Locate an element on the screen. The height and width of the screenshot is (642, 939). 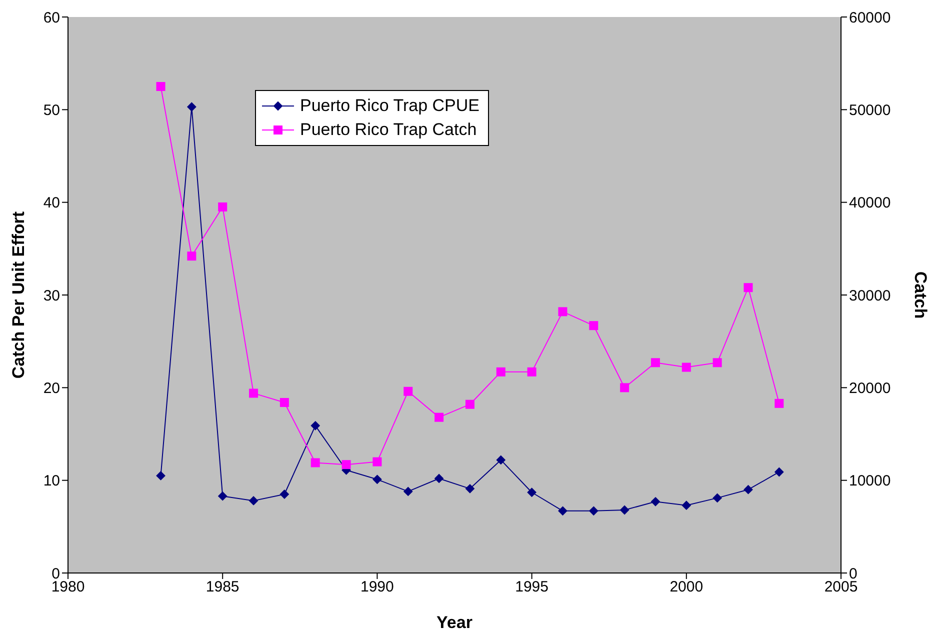
legend-label: Puerto Rico Trap CPUE is located at coordinates (390, 106).